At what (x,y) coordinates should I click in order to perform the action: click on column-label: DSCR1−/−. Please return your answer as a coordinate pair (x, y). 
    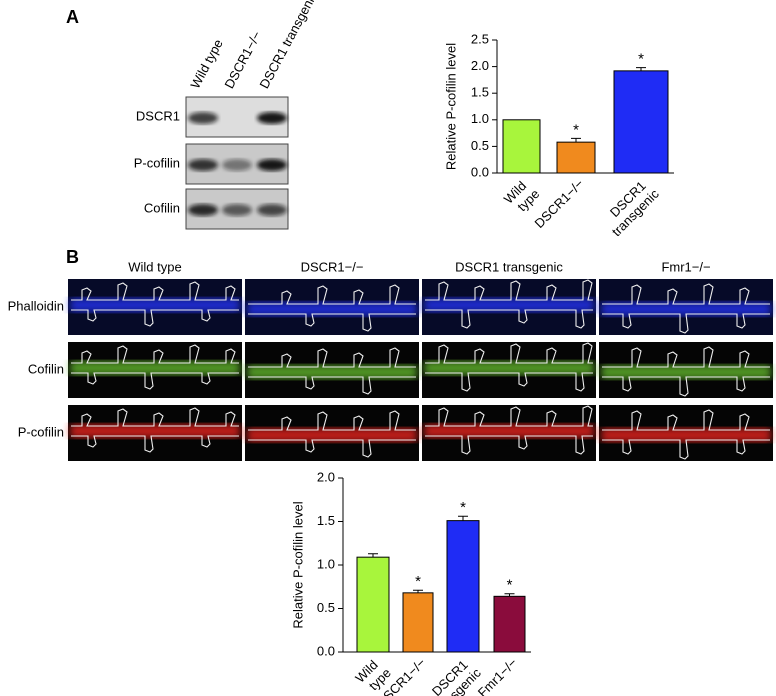
    Looking at the image, I should click on (332, 266).